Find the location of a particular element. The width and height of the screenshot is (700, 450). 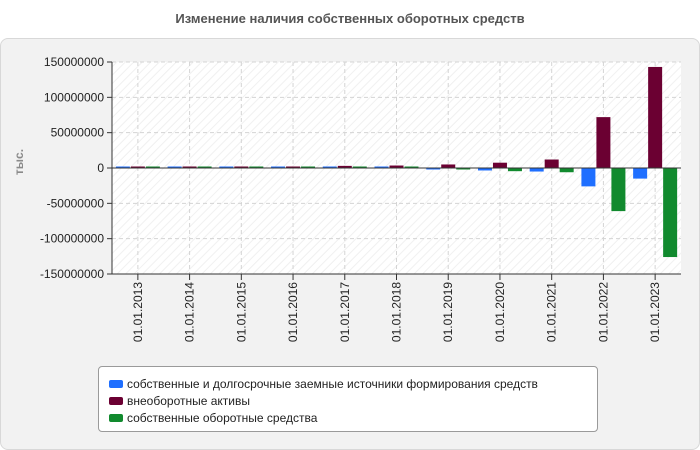

legend-label: внеоборотные активы is located at coordinates (188, 400).